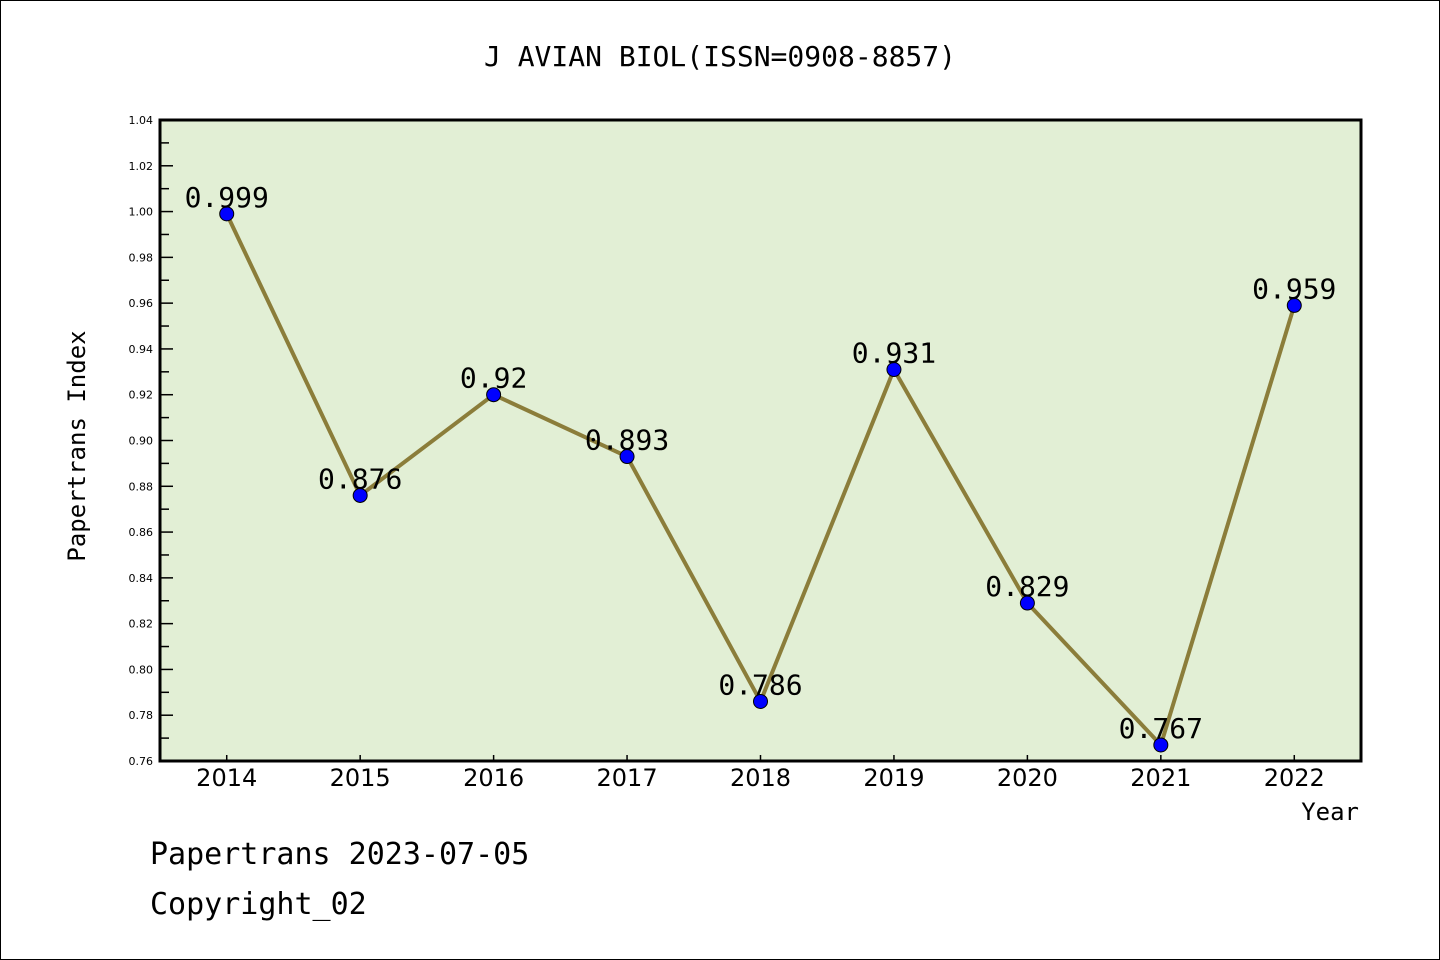 The image size is (1440, 960). I want to click on data-label: 0.92, so click(493, 378).